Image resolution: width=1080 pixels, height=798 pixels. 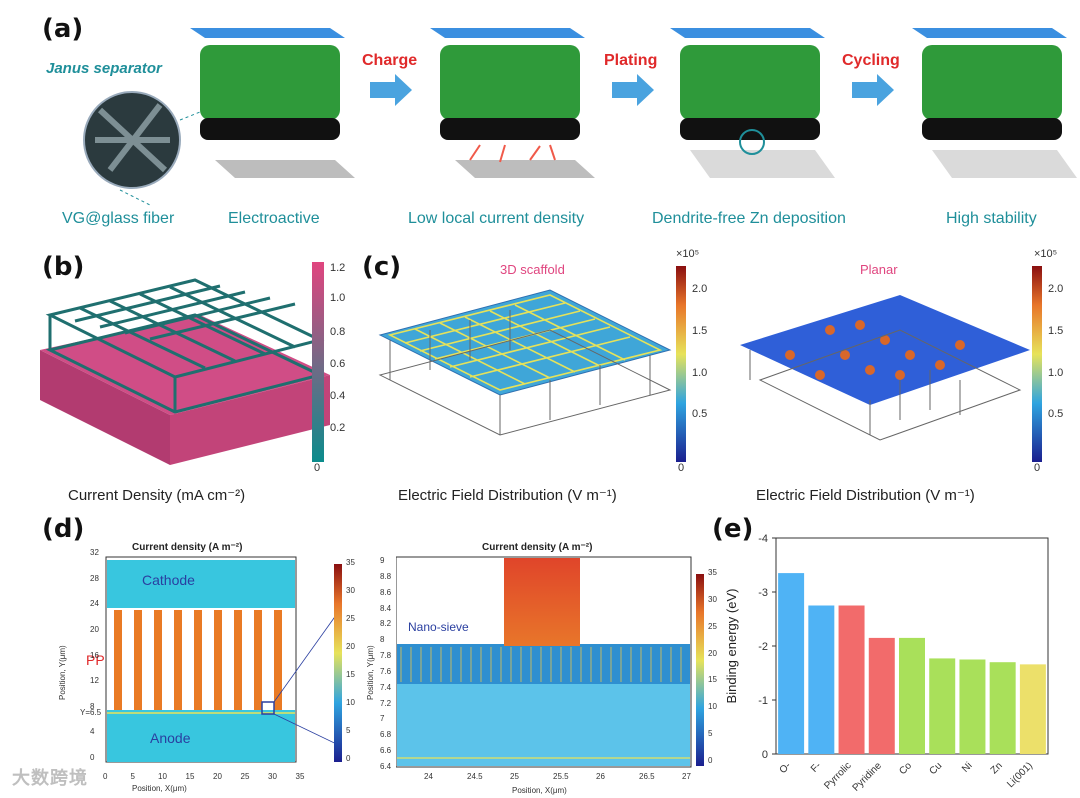 What do you see at coordinates (187, 547) in the screenshot?
I see `d-left-title: Current density (A m⁻²)` at bounding box center [187, 547].